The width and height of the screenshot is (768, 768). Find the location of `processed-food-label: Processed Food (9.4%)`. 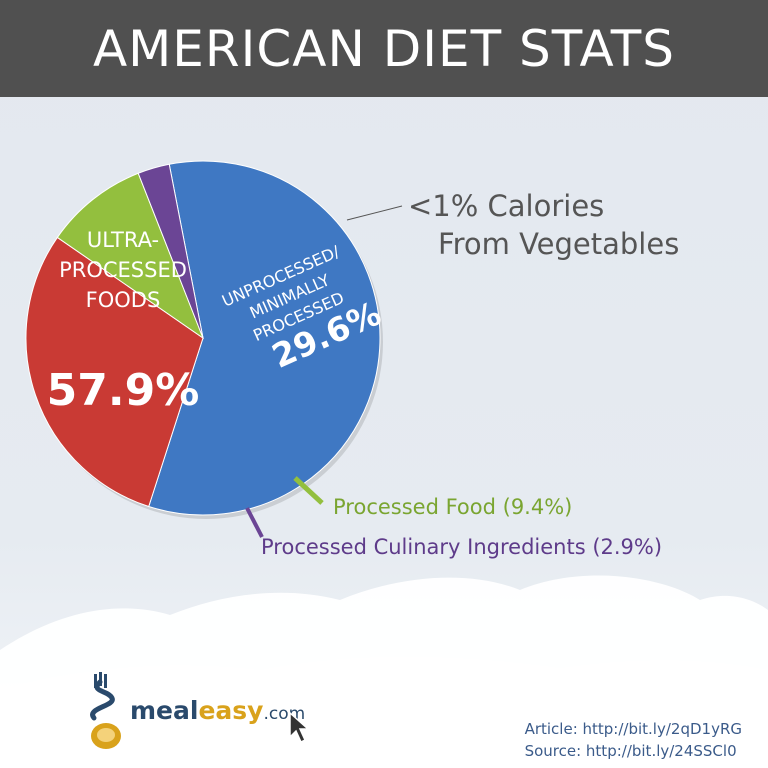

processed-food-label: Processed Food (9.4%) is located at coordinates (452, 507).